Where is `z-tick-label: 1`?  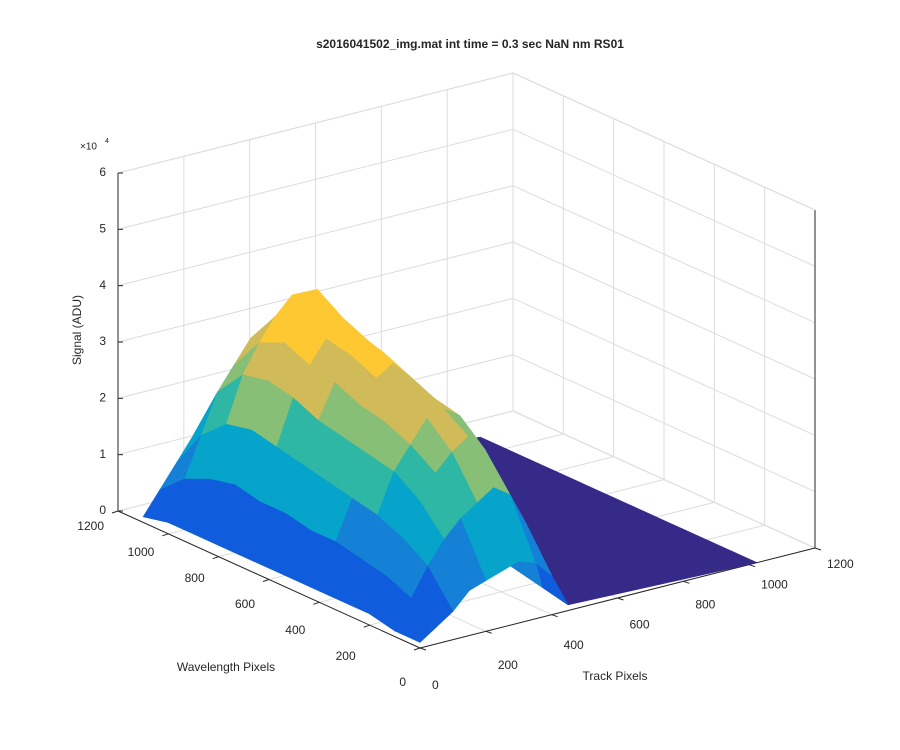 z-tick-label: 1 is located at coordinates (102, 454).